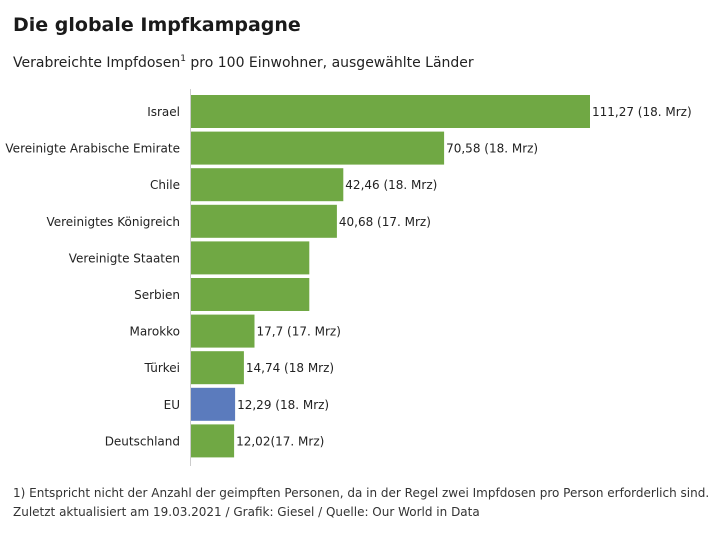 The height and width of the screenshot is (538, 710). What do you see at coordinates (492, 149) in the screenshot?
I see `value-label: 70,58 (18. Mrz)` at bounding box center [492, 149].